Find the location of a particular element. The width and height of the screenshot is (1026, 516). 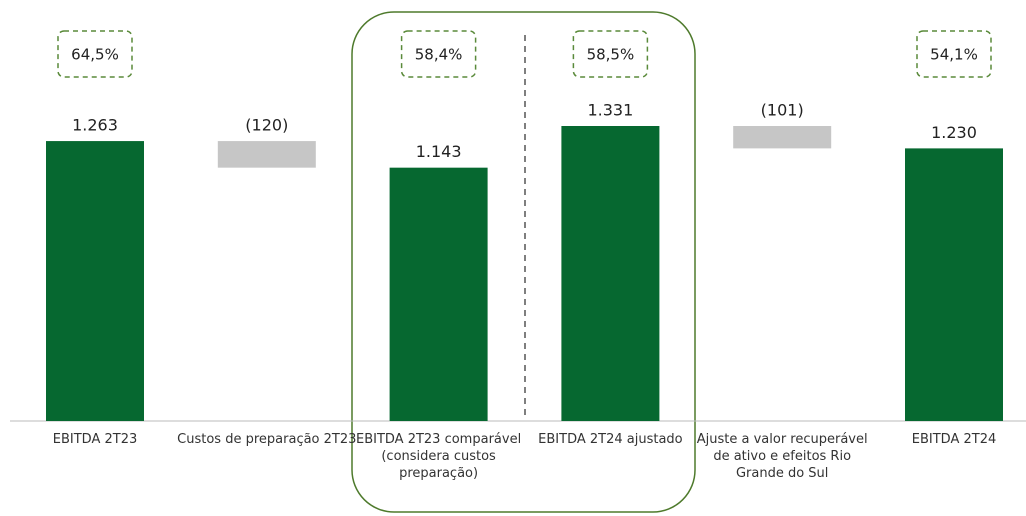

x-tick-label: EBITDA 2T24 ajustado is located at coordinates (610, 439).